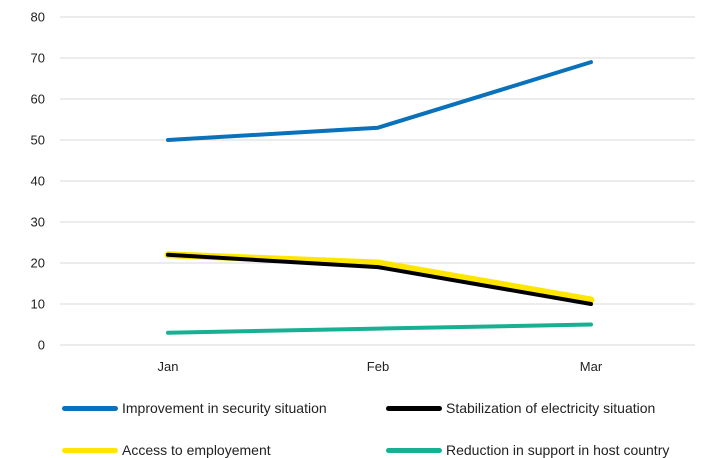 This screenshot has height=458, width=705. I want to click on y-tick-label: 60, so click(38, 99).